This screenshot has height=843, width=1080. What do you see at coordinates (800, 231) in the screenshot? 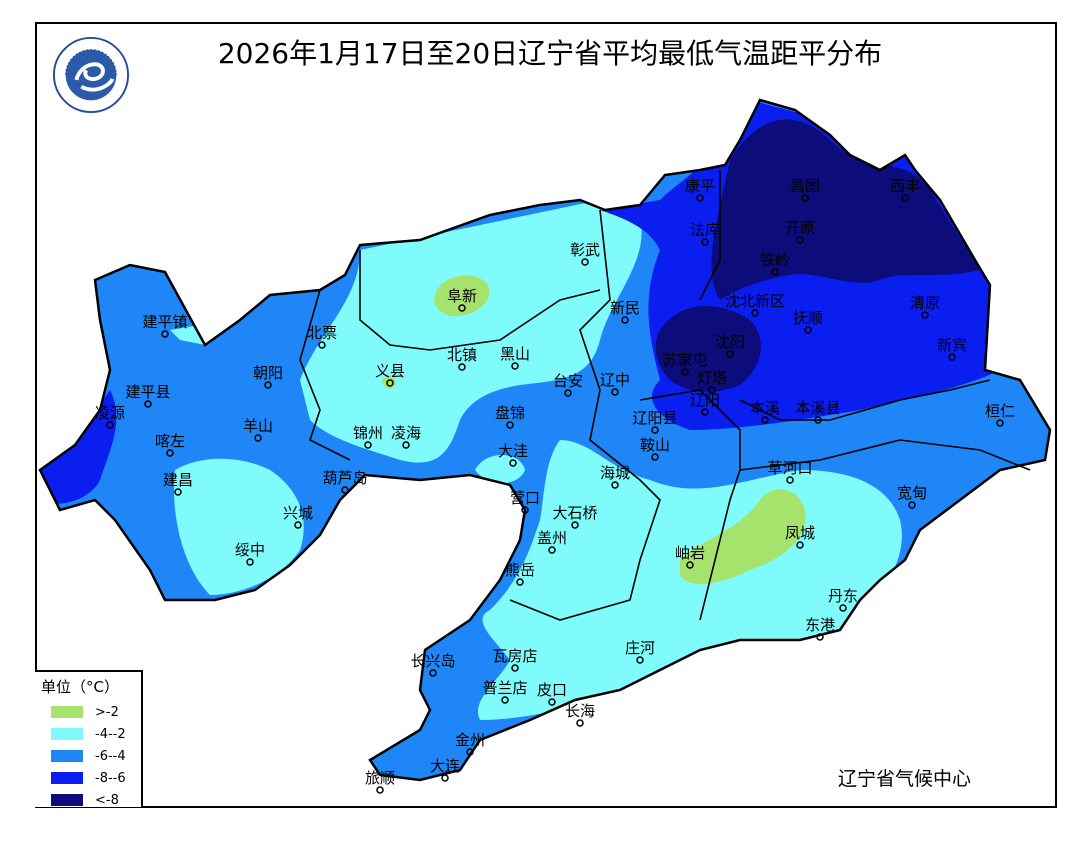
I see `city-marker: 开原` at bounding box center [800, 231].